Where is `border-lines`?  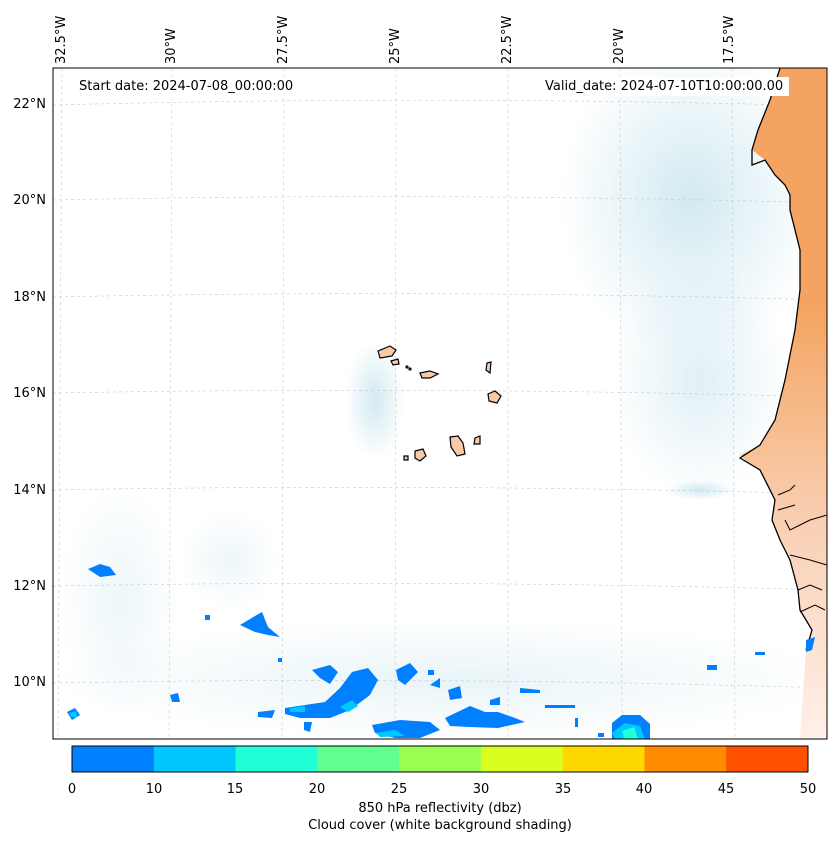 border-lines is located at coordinates (802, 548).